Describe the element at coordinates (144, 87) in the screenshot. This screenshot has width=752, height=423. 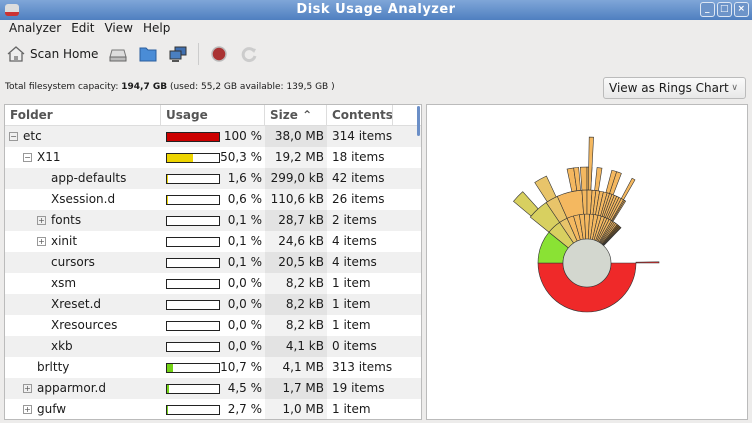
I see `capacity-total: 194,7 GB` at that location.